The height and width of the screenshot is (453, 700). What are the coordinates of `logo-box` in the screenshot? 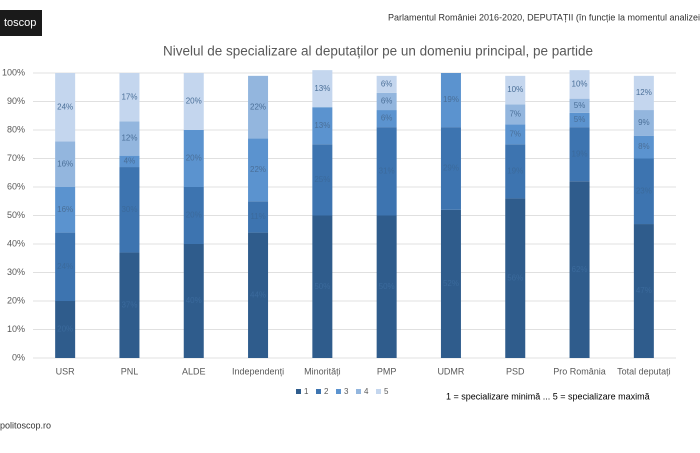 It's located at (21, 23).